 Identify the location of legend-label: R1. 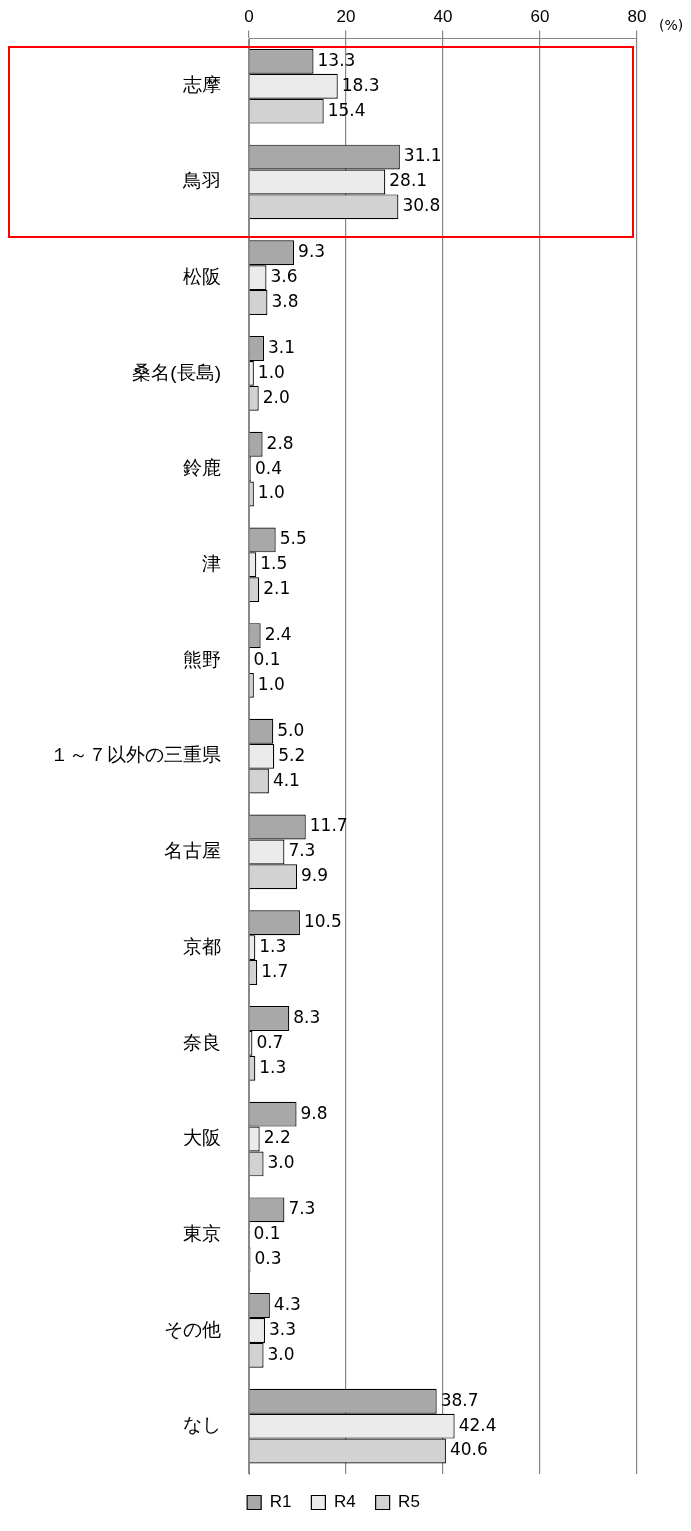
(280, 1502).